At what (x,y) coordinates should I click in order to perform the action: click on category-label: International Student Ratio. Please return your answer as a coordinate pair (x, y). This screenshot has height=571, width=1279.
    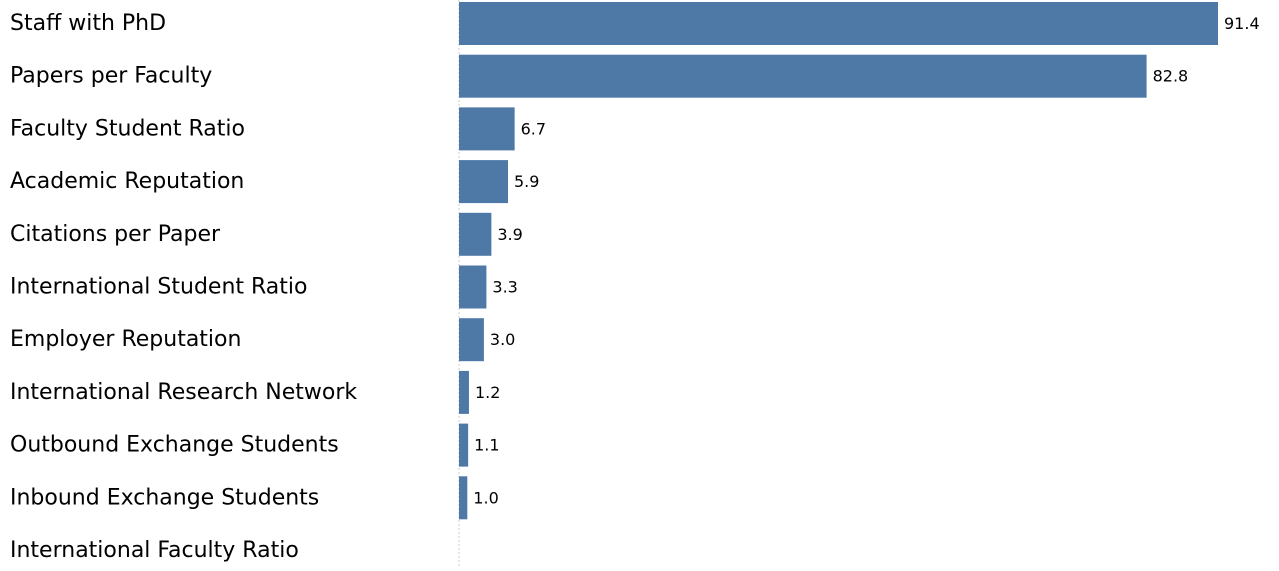
    Looking at the image, I should click on (158, 287).